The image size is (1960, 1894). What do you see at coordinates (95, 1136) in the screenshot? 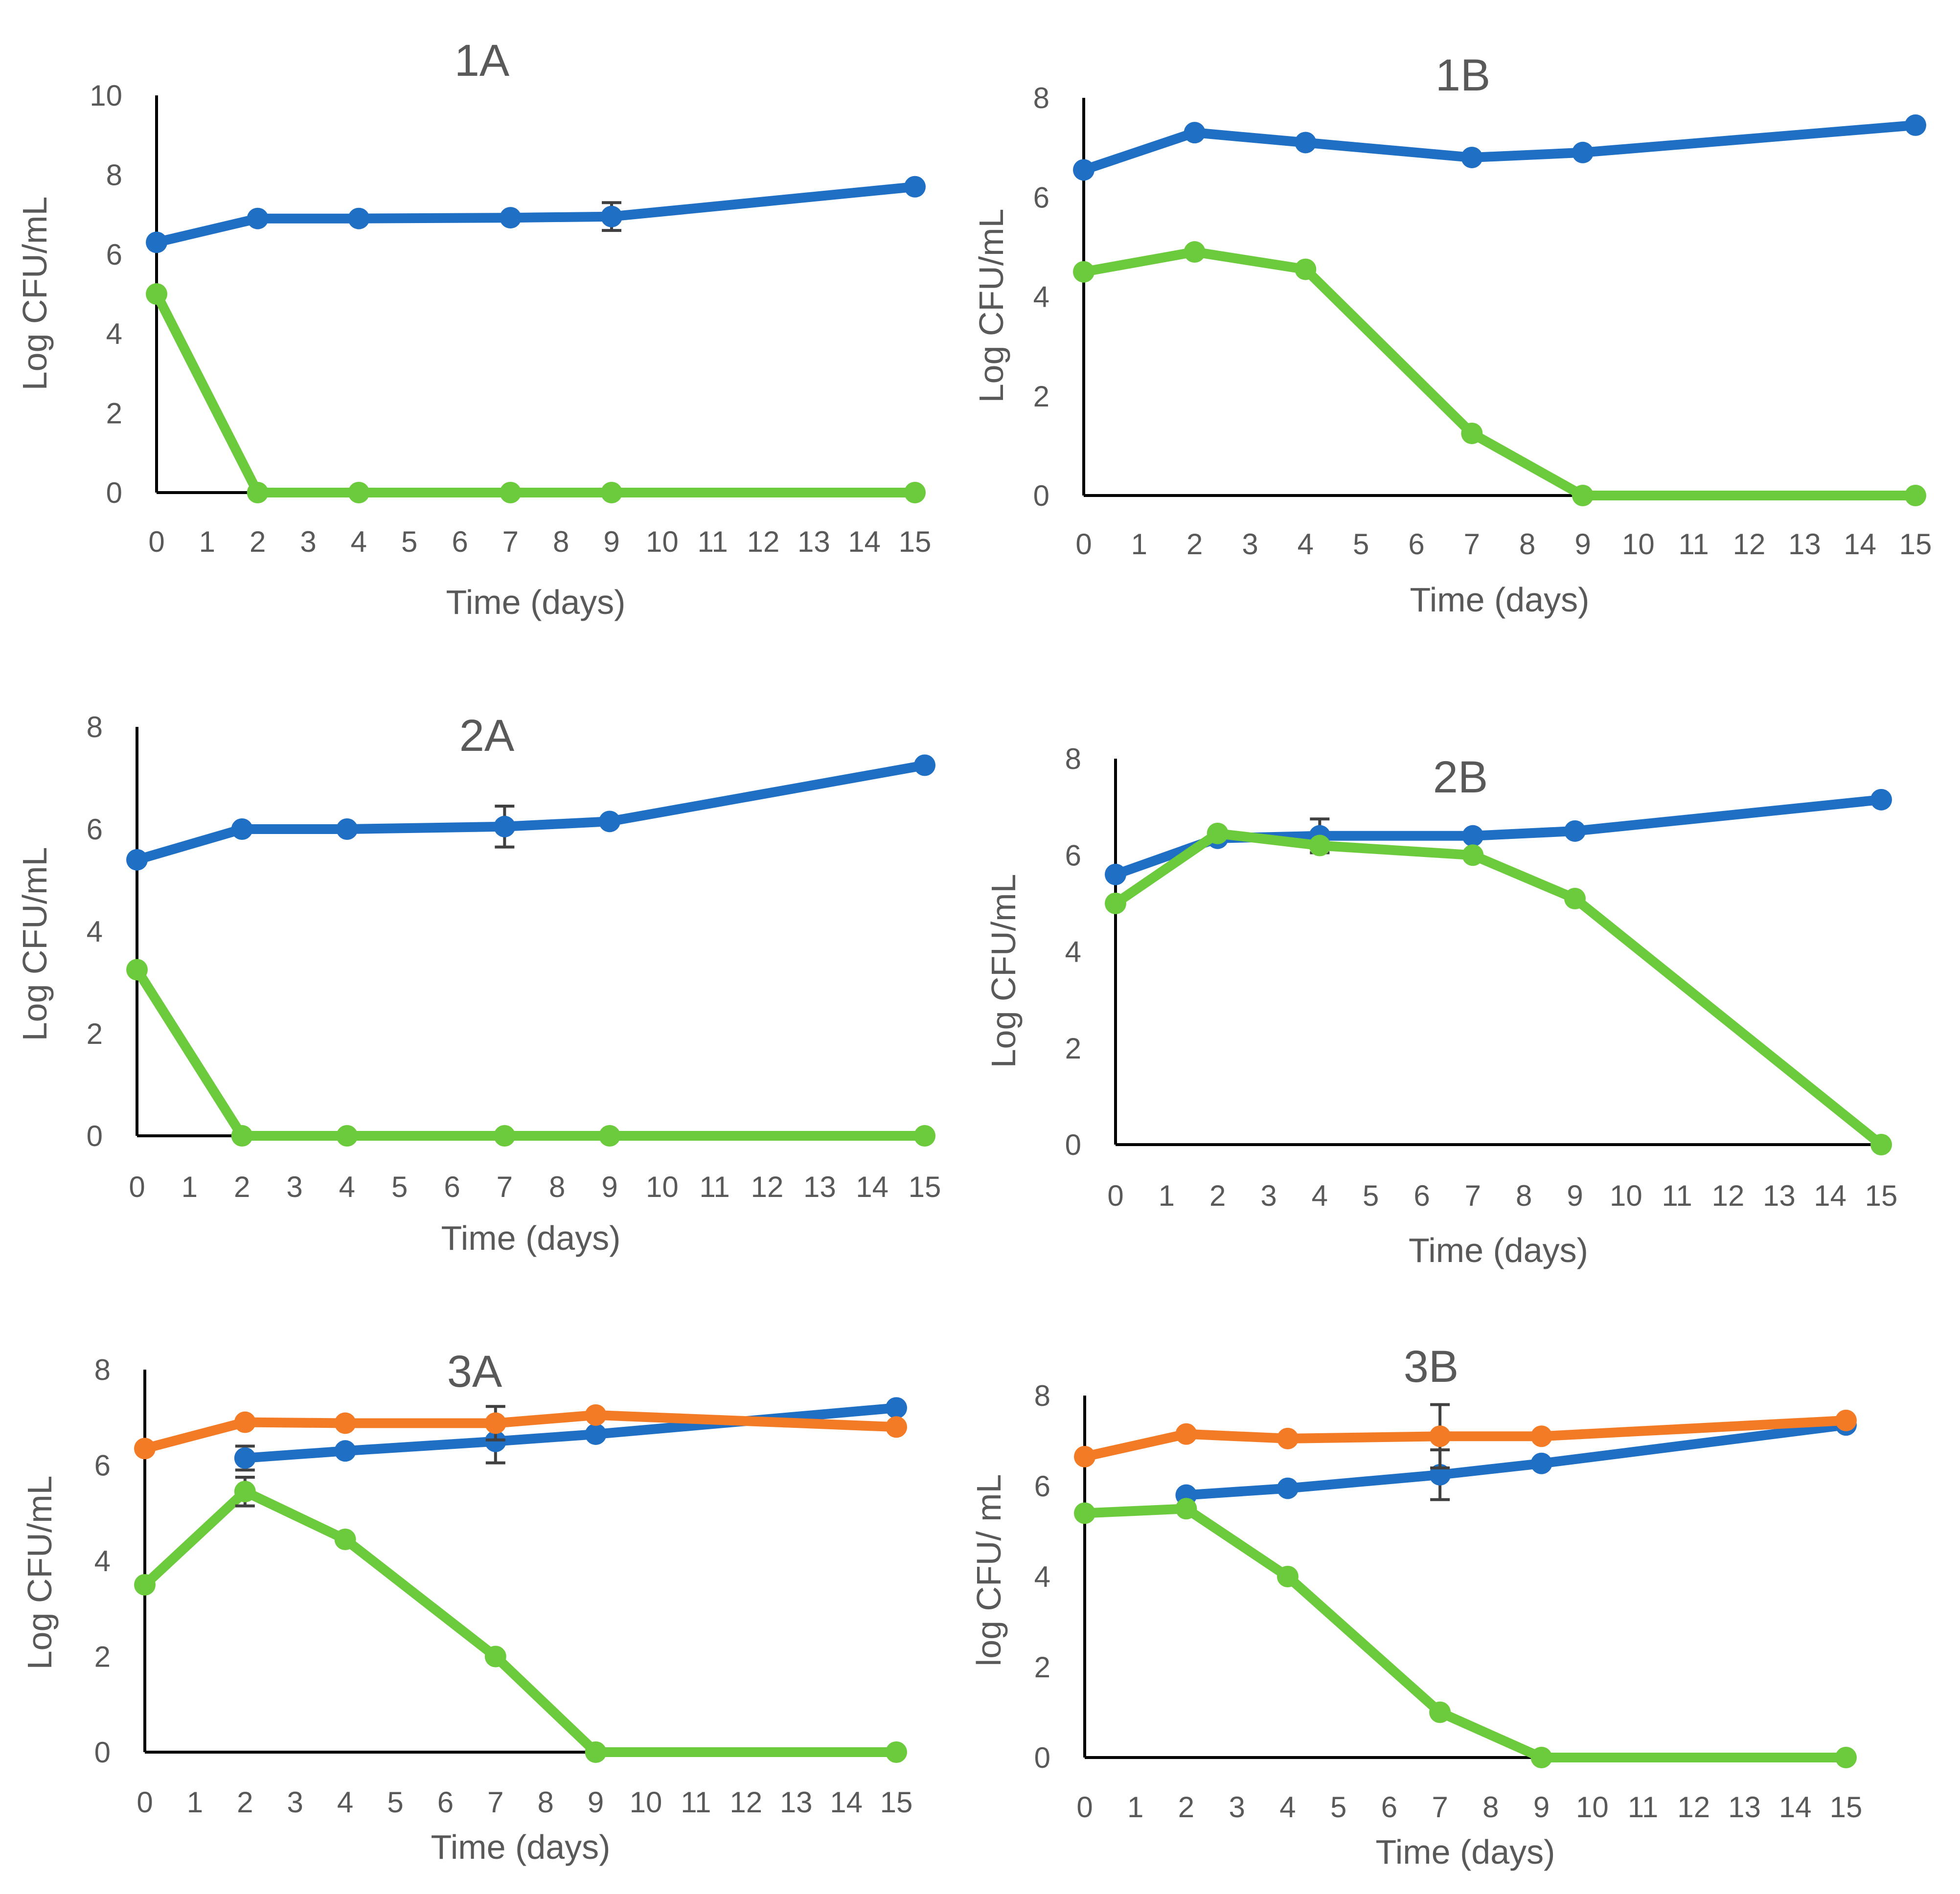
I see `y-tick-label: 0` at bounding box center [95, 1136].